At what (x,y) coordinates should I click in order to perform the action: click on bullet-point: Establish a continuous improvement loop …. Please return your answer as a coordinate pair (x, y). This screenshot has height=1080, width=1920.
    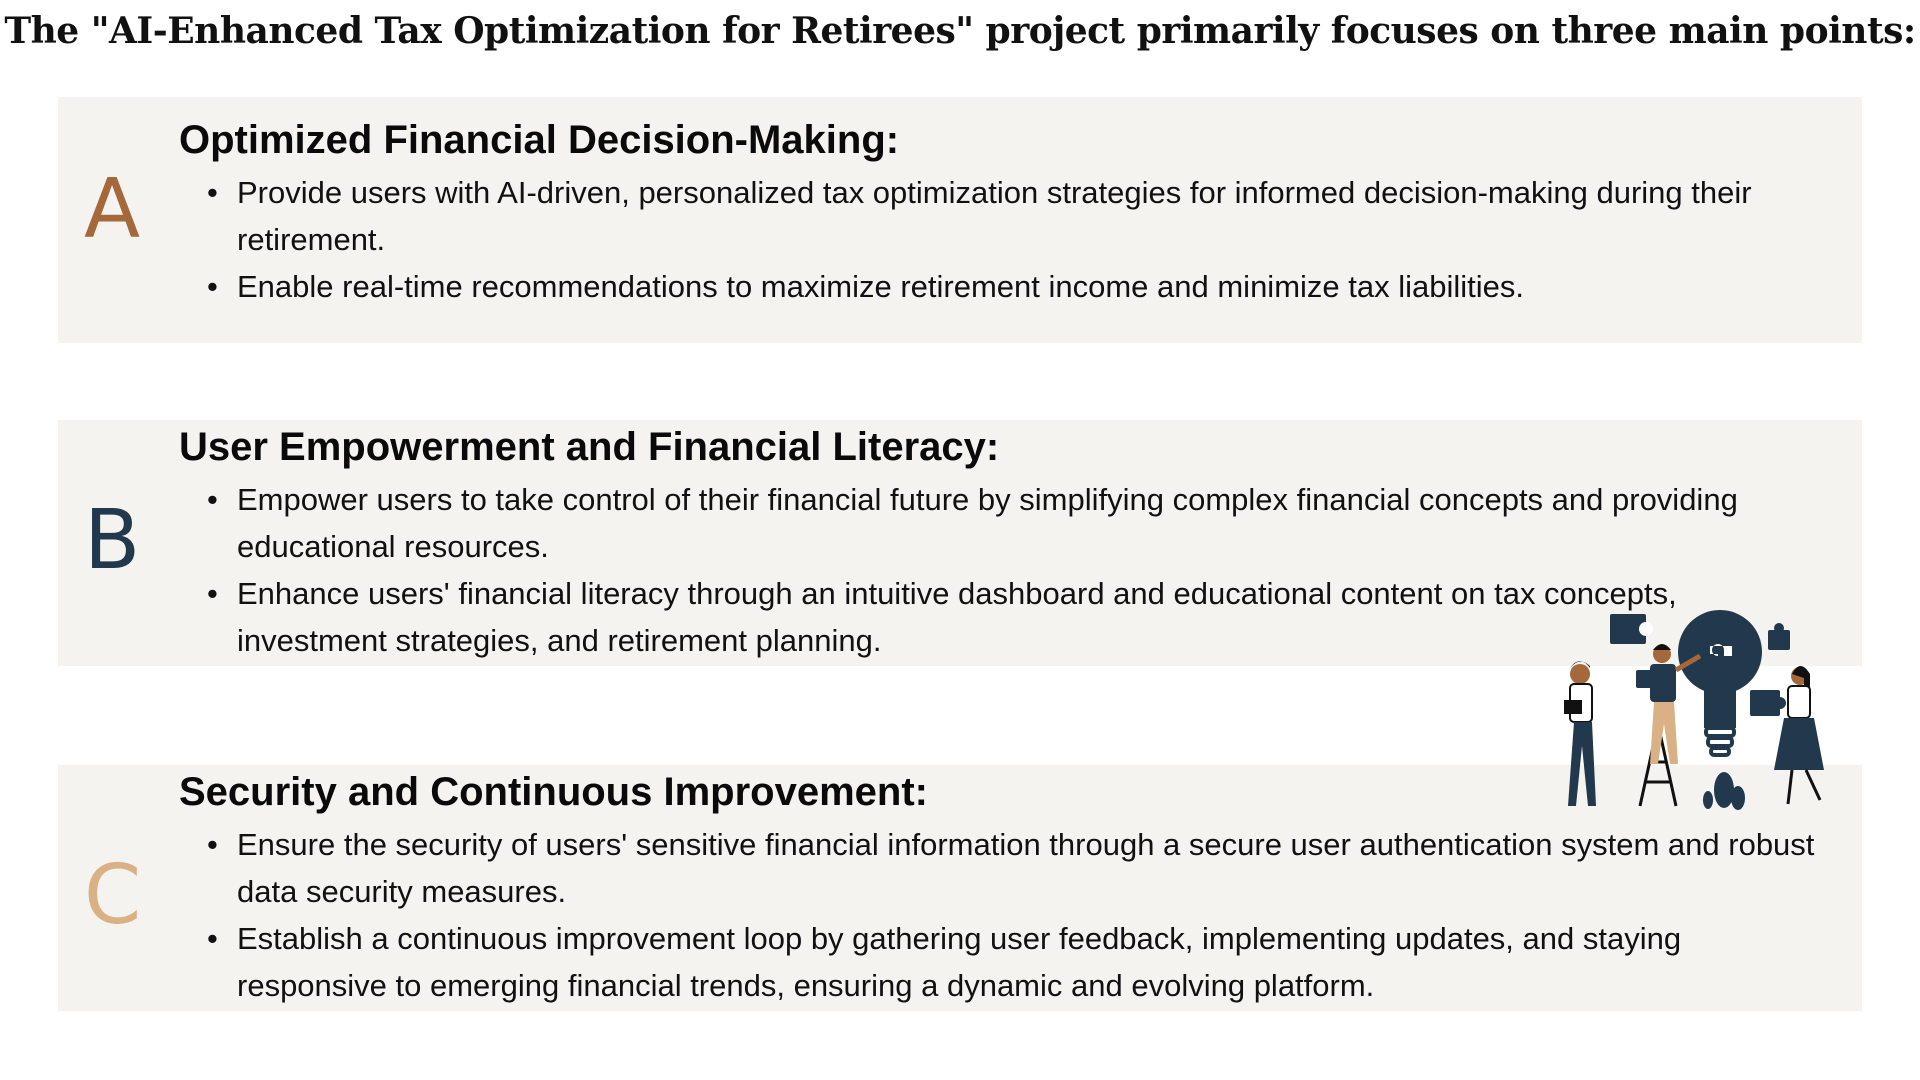
    Looking at the image, I should click on (1000, 962).